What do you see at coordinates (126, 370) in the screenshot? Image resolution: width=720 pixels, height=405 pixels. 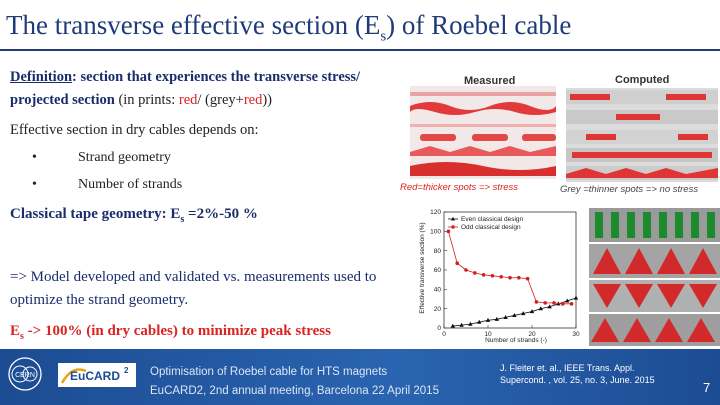 I see `eucard-logo-sup: 2` at bounding box center [126, 370].